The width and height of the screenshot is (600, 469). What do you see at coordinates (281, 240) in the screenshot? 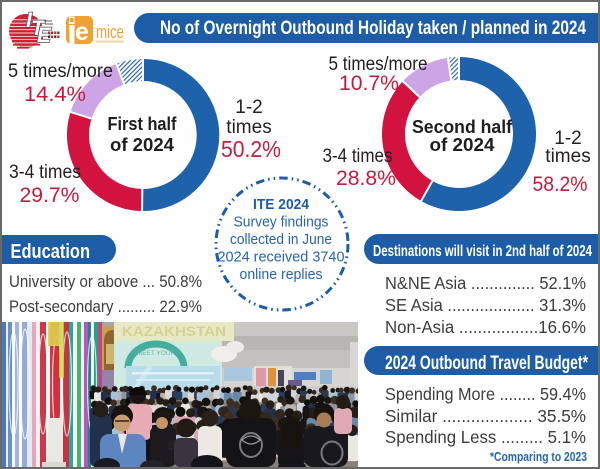
I see `svg-text: collected in June` at bounding box center [281, 240].